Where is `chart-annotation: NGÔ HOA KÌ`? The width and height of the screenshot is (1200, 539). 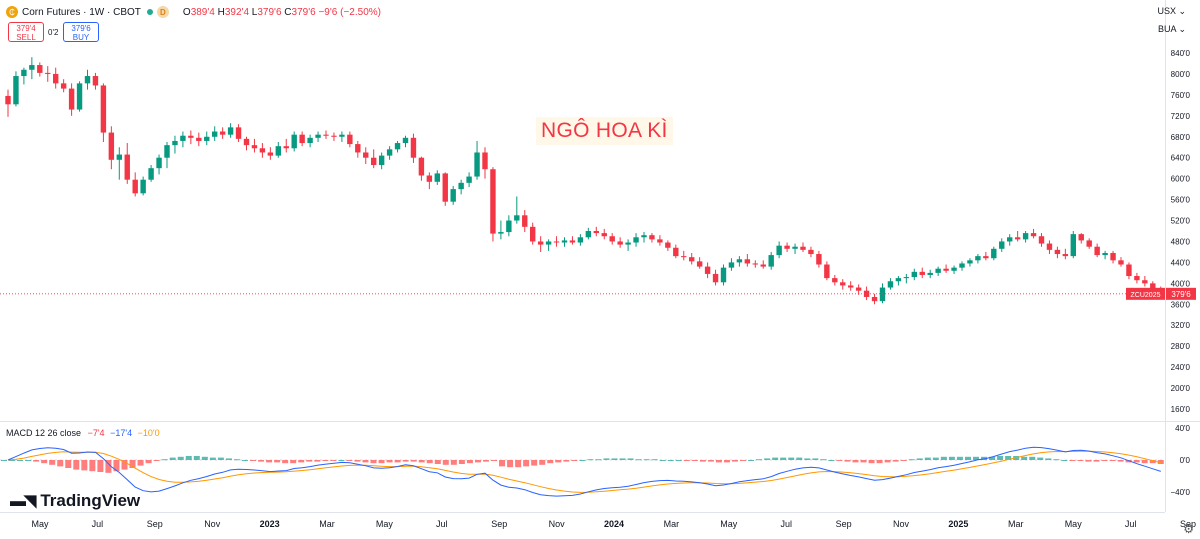 chart-annotation: NGÔ HOA KÌ is located at coordinates (604, 131).